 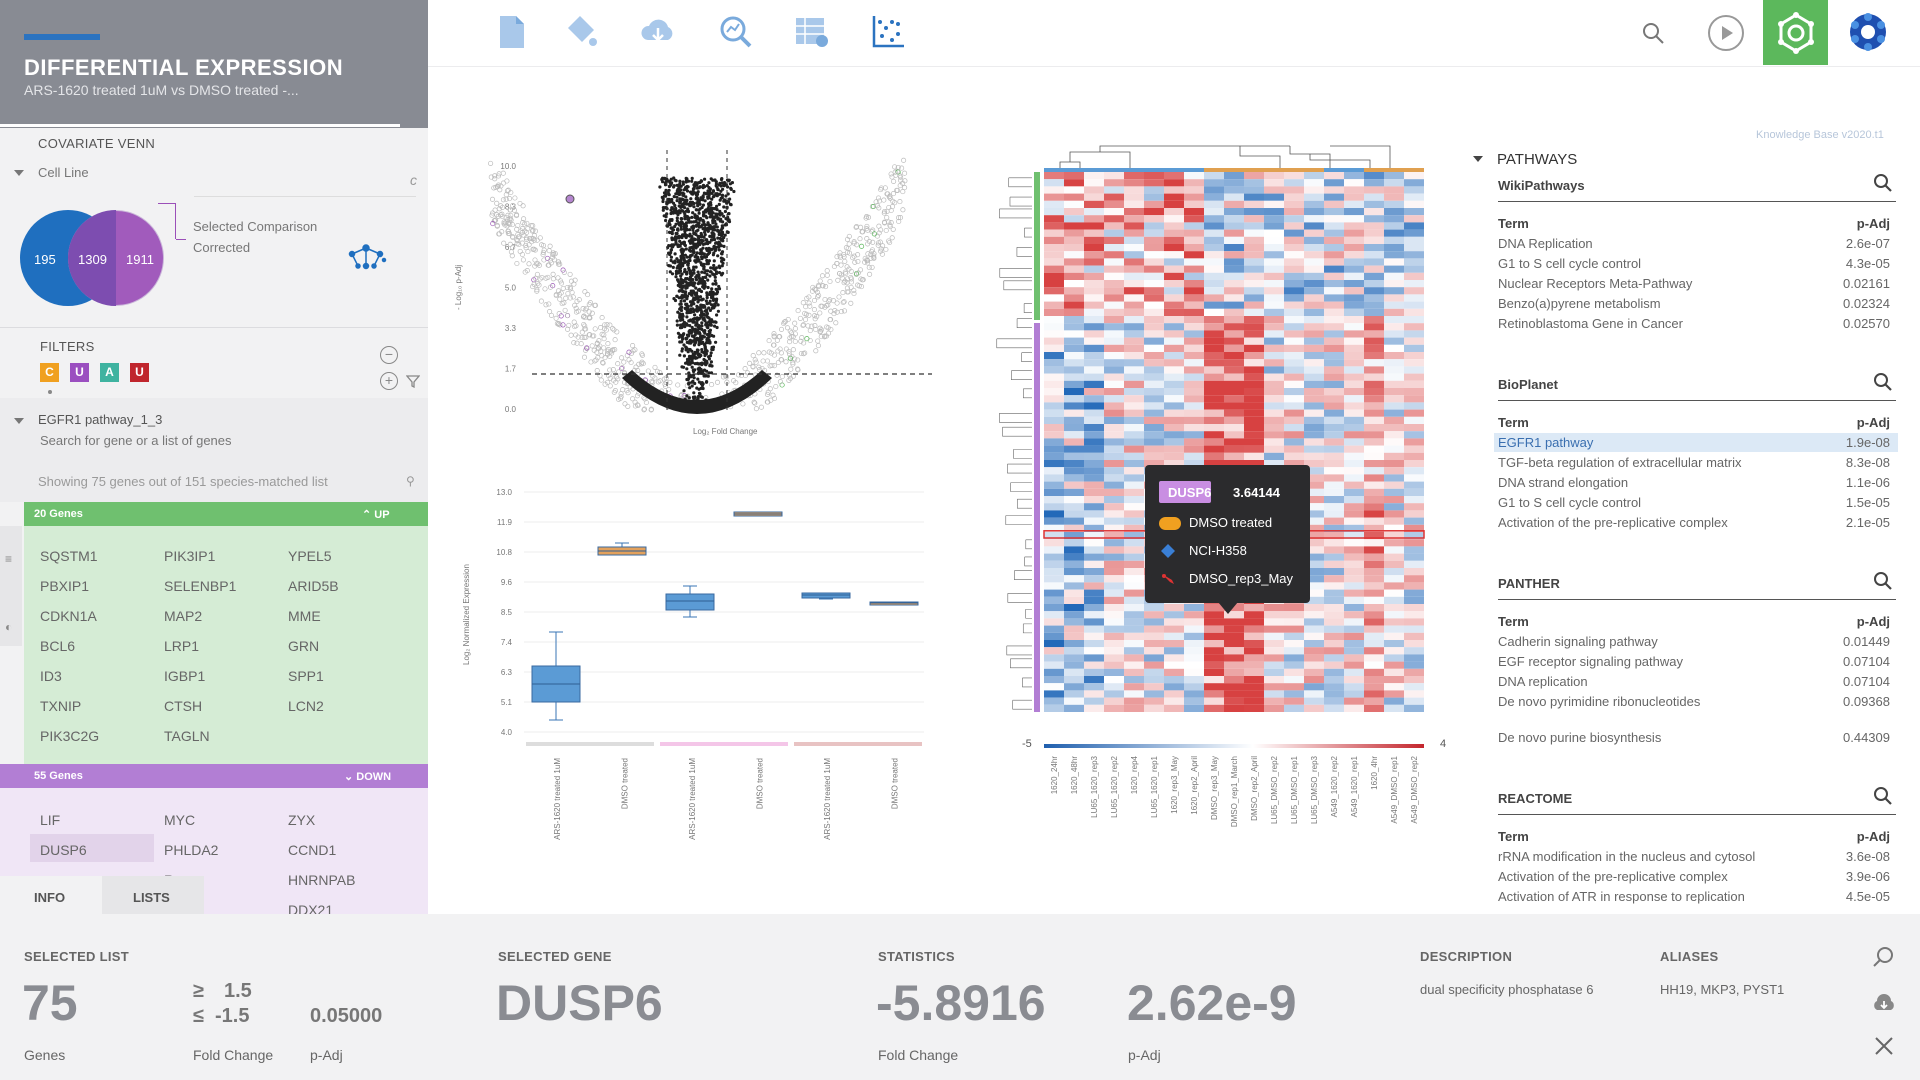 What do you see at coordinates (1884, 1046) in the screenshot?
I see `close-icon` at bounding box center [1884, 1046].